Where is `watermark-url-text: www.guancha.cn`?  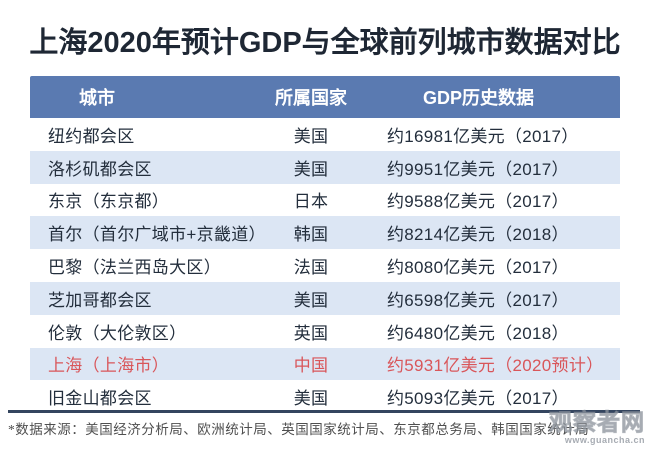 watermark-url-text: www.guancha.cn is located at coordinates (604, 440).